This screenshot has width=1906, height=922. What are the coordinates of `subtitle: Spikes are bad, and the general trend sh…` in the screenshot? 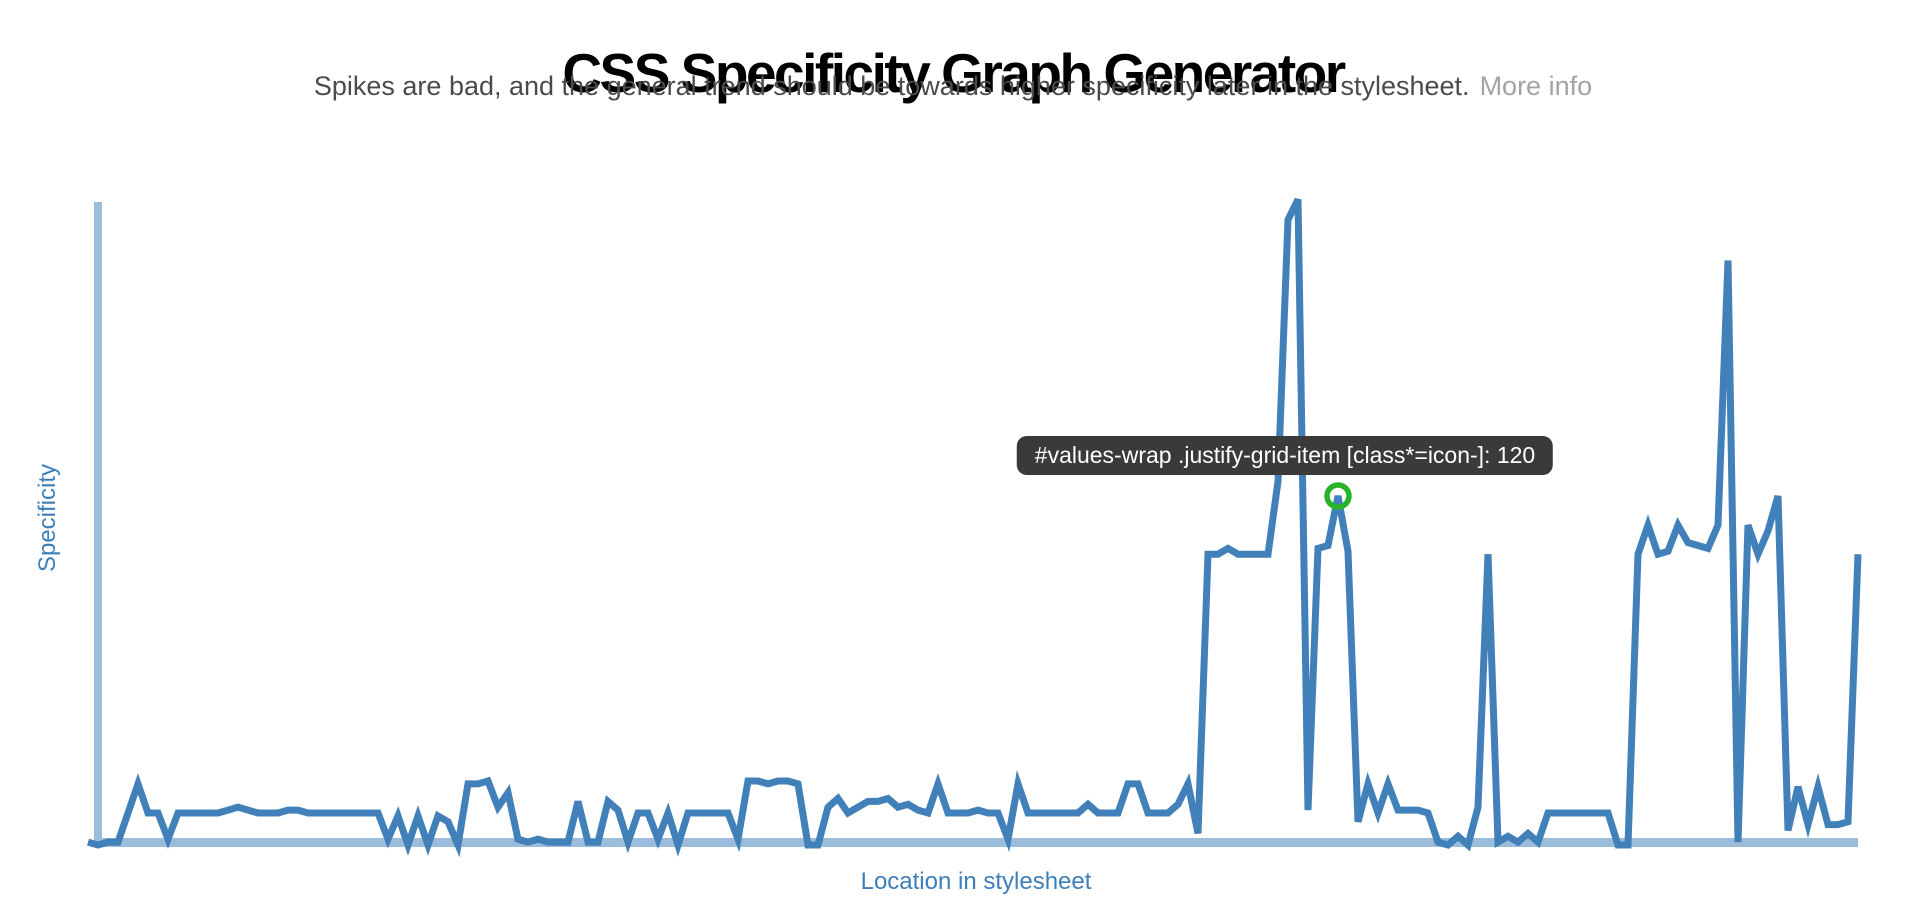 It's located at (953, 86).